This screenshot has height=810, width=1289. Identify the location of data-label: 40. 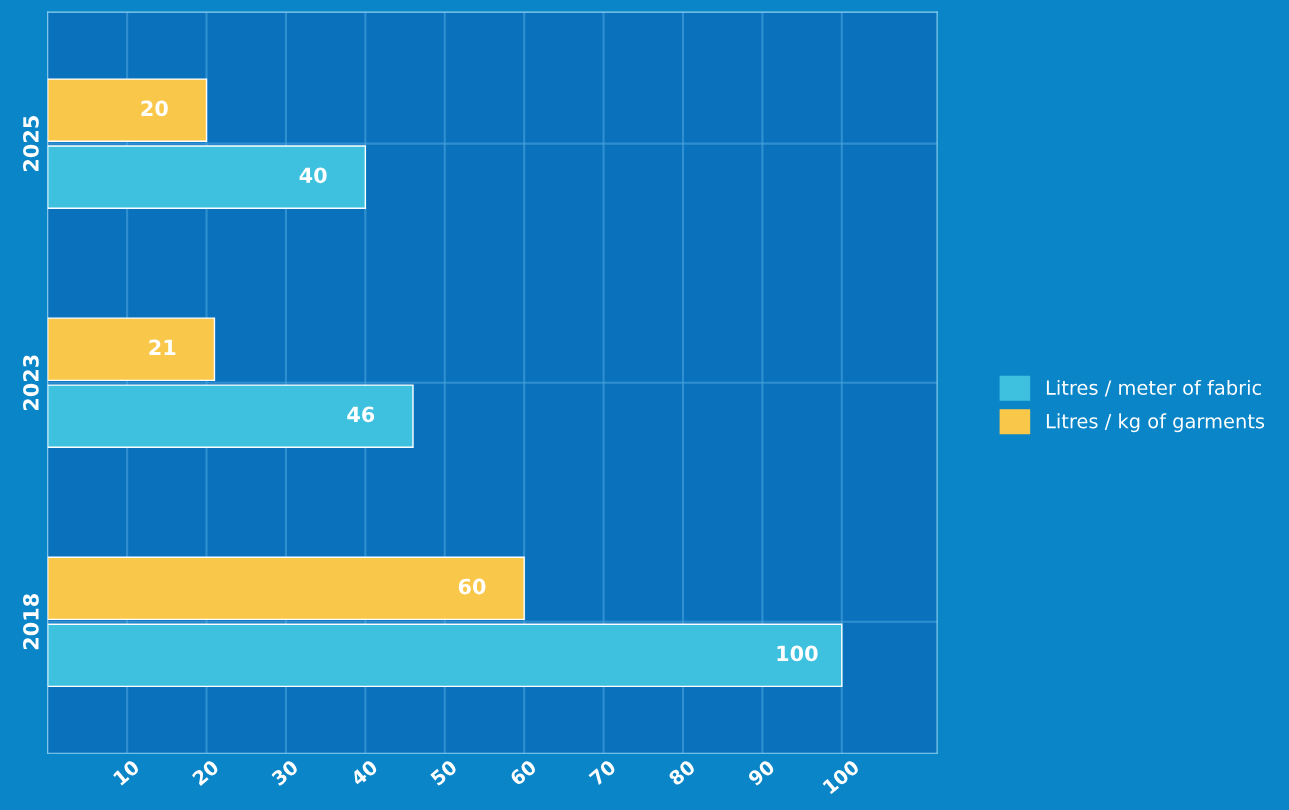
(313, 175).